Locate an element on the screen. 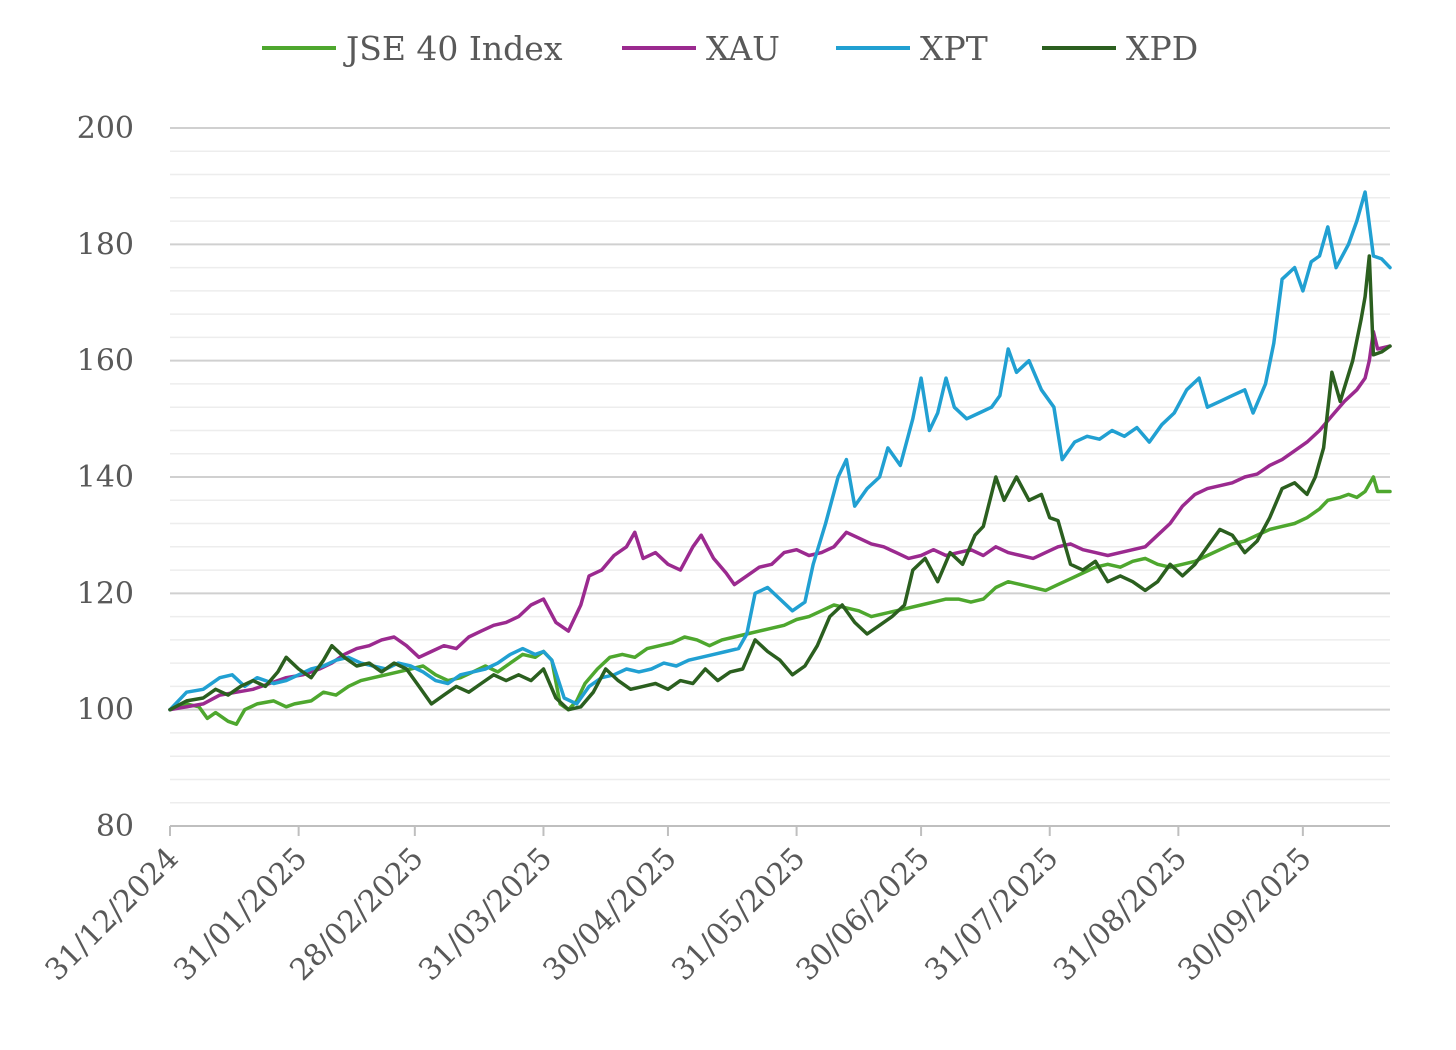 The image size is (1456, 1050). legend-label-xpd: XPD is located at coordinates (1162, 48).